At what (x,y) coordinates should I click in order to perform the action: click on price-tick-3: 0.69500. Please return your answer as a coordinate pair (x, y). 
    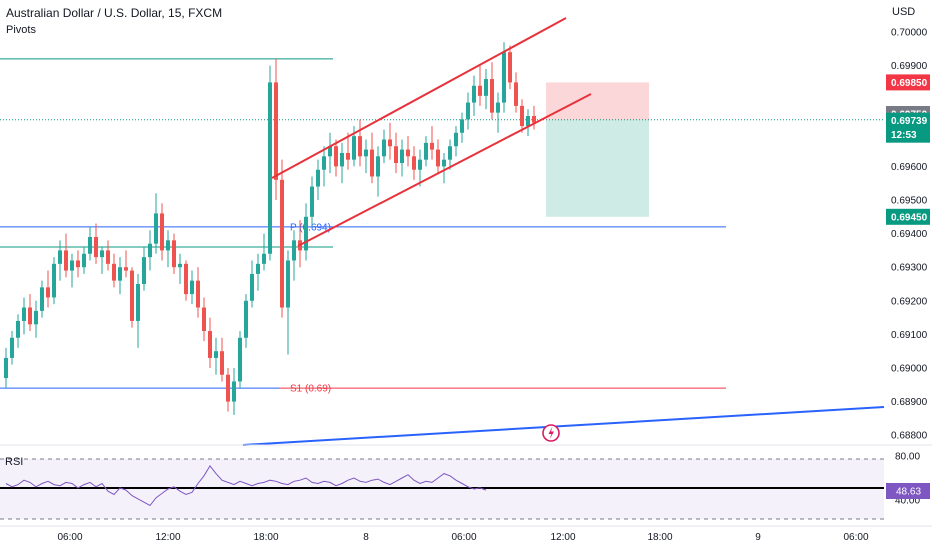
    Looking at the image, I should click on (909, 201).